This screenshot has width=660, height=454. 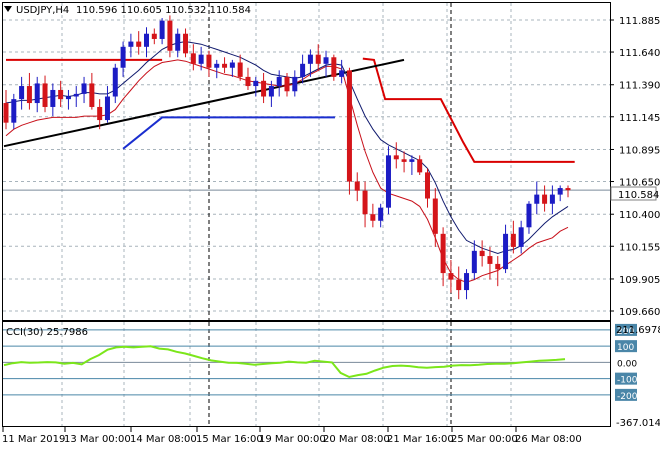 I want to click on bid-price-marker: 110.584, so click(x=634, y=193).